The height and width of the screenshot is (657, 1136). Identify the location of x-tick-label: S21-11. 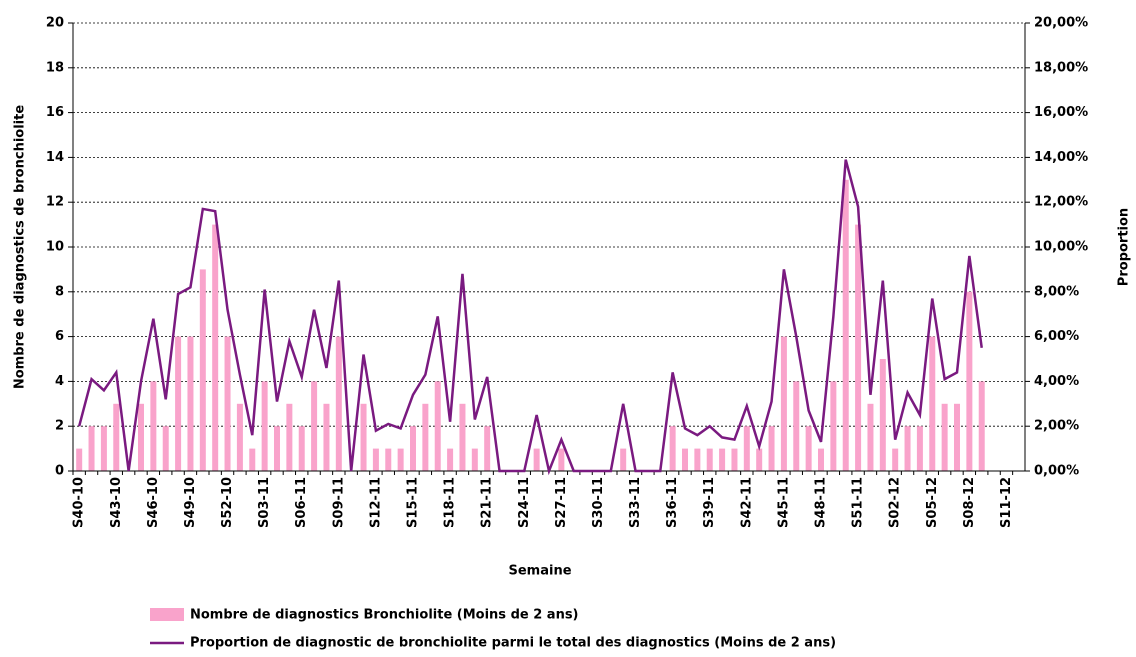
(487, 502).